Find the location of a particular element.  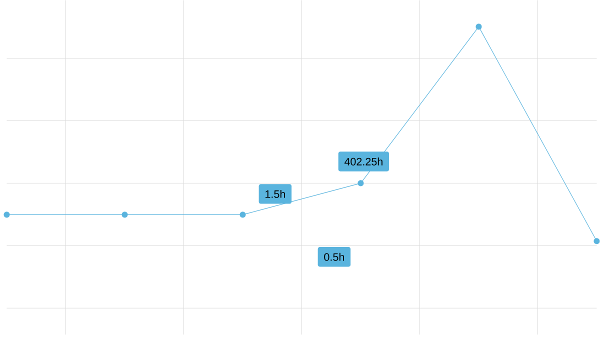

annotation: 0.5h is located at coordinates (334, 256).